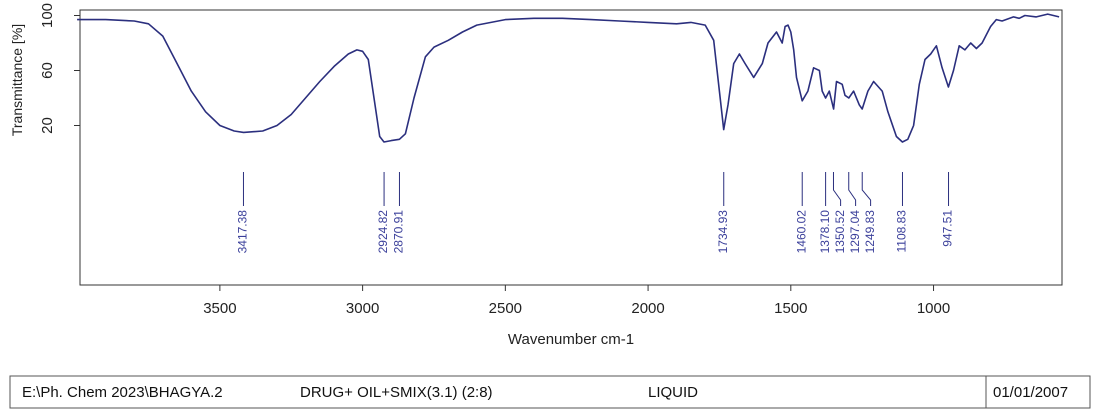 The image size is (1094, 410). Describe the element at coordinates (855, 232) in the screenshot. I see `peak-label: 1297.04` at that location.